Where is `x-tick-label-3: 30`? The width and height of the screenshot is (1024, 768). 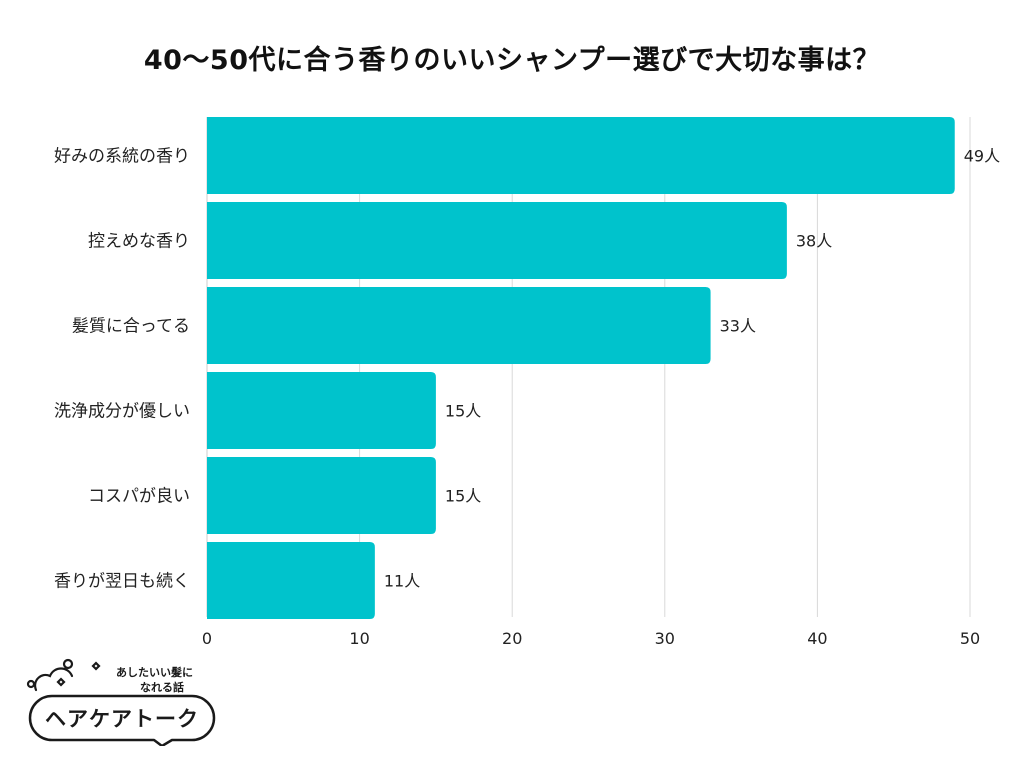 x-tick-label-3: 30 is located at coordinates (665, 638).